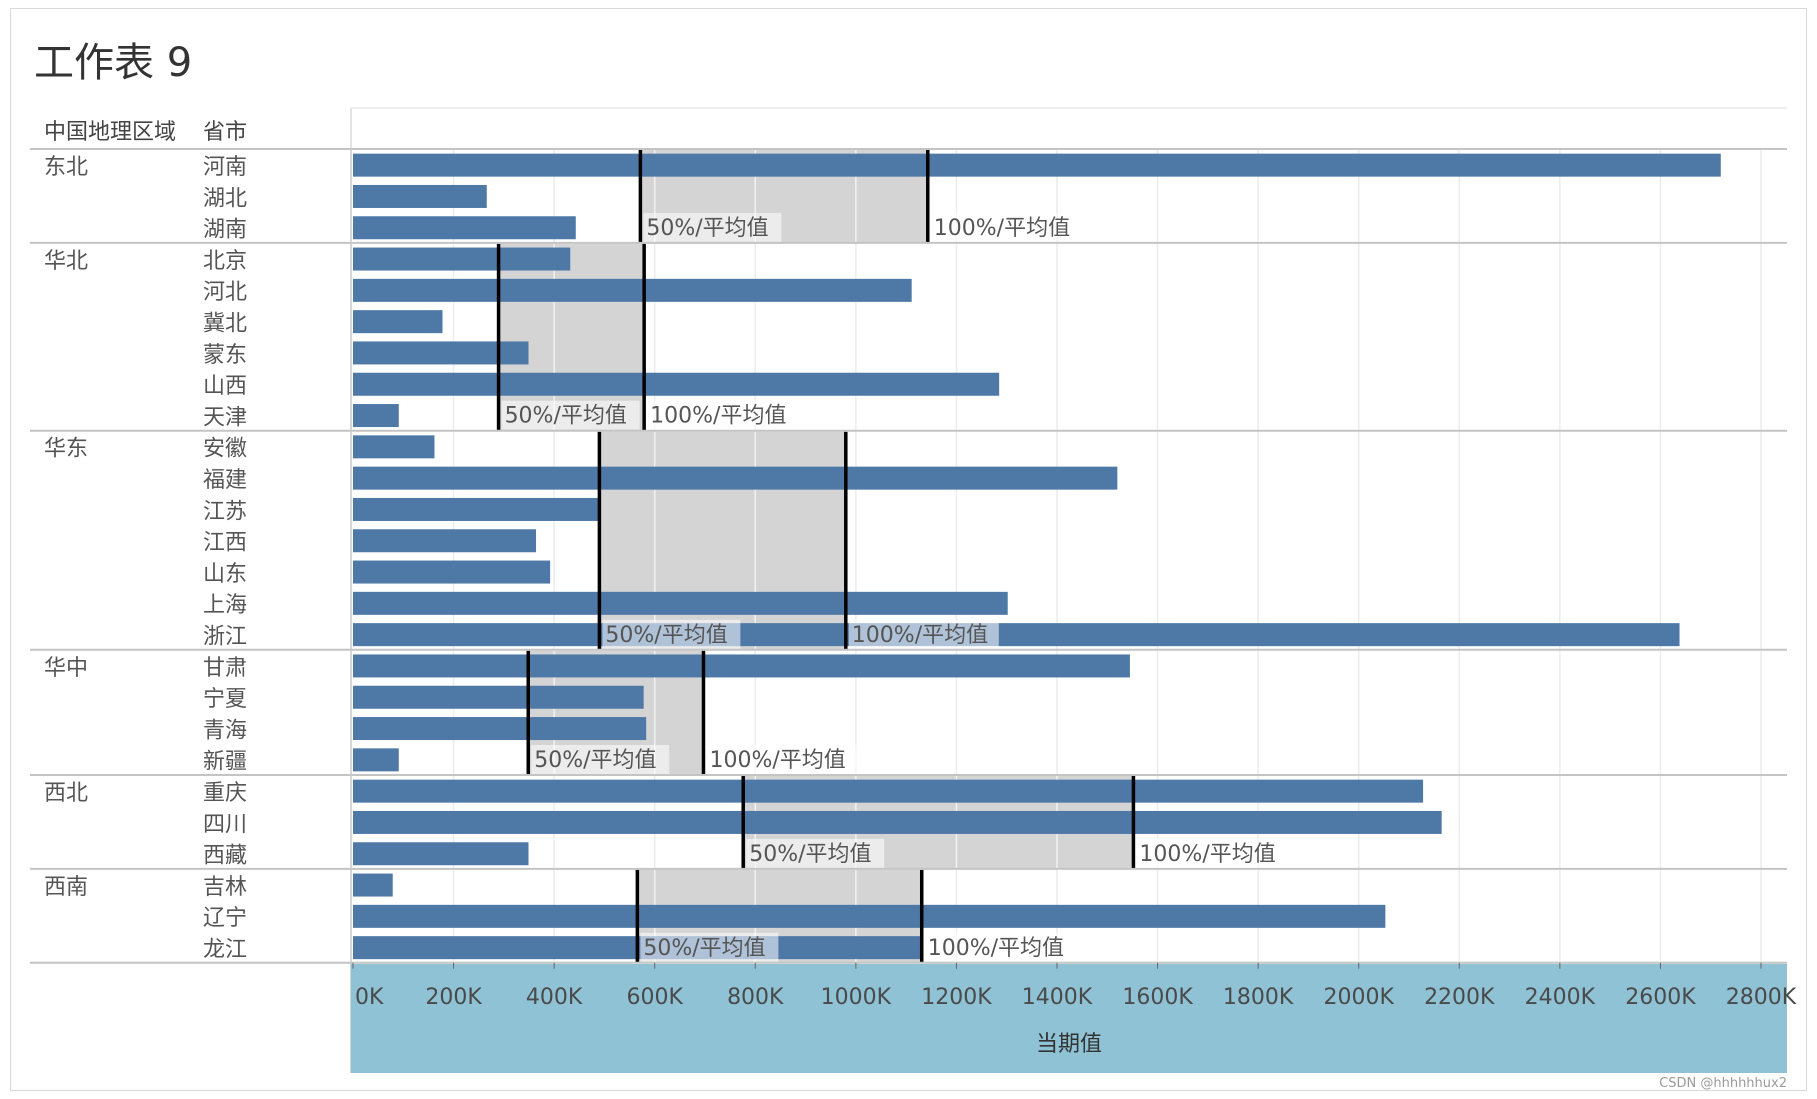  What do you see at coordinates (554, 997) in the screenshot?
I see `x-tick-label: 400K` at bounding box center [554, 997].